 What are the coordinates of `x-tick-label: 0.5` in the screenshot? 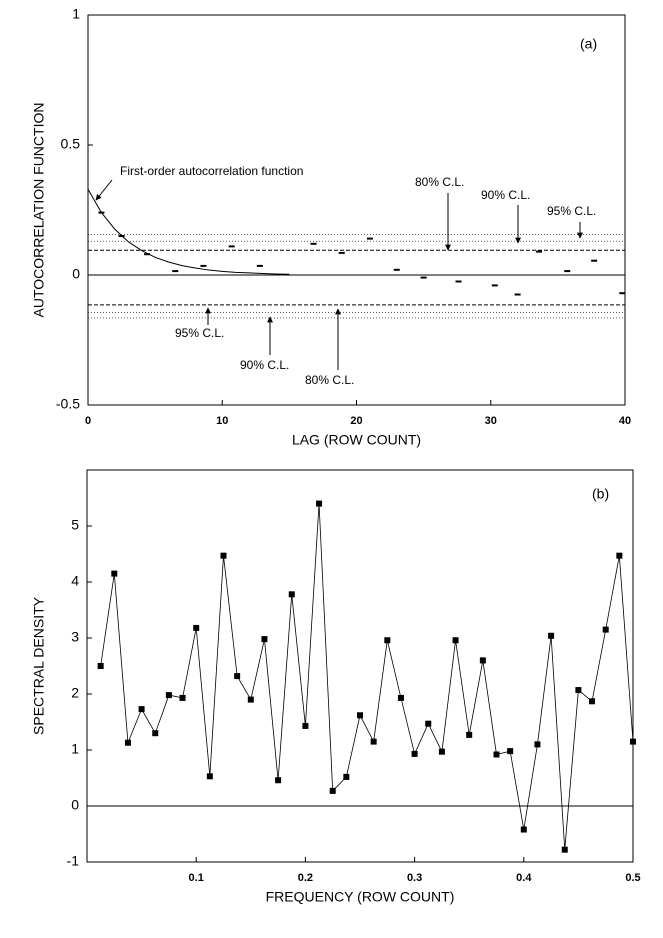 It's located at (632, 878).